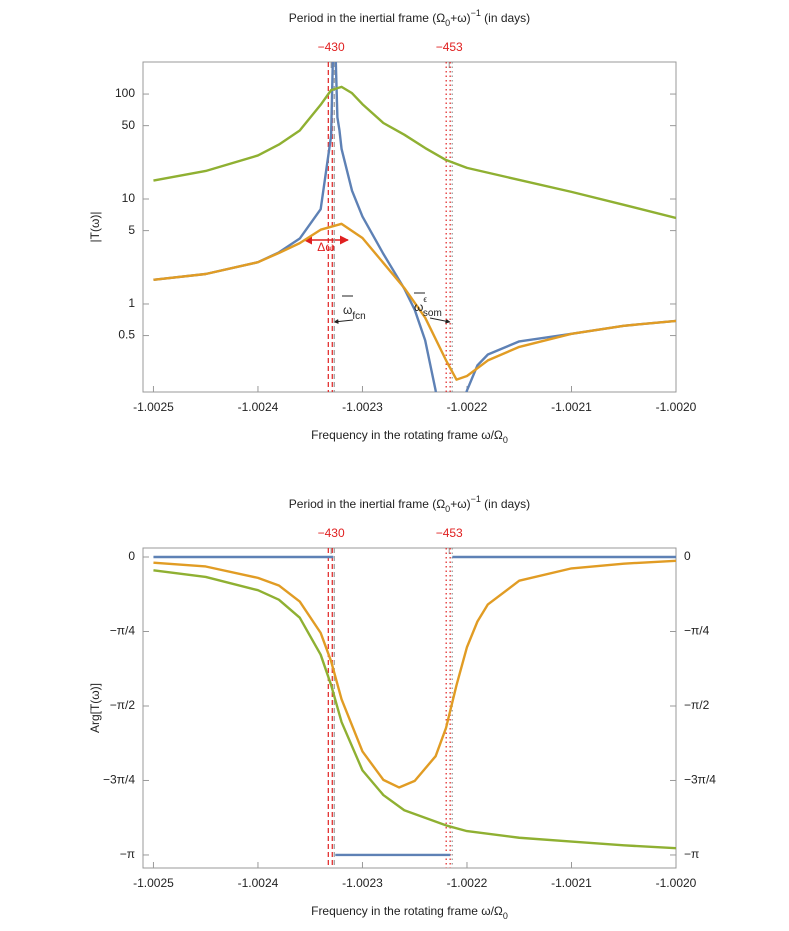 The height and width of the screenshot is (931, 789). Describe the element at coordinates (343, 322) in the screenshot. I see `fcn-arrow` at that location.